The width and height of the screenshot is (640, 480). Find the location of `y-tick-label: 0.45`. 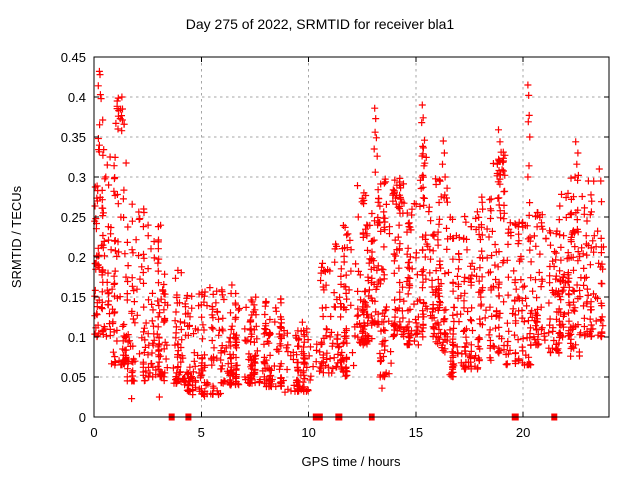

y-tick-label: 0.45 is located at coordinates (73, 57).